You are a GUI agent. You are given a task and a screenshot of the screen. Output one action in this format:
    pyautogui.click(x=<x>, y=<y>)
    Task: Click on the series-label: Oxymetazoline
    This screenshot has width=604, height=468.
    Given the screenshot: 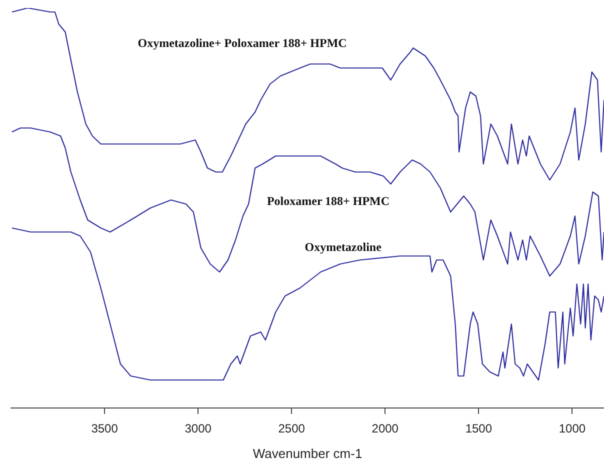 What is the action you would take?
    pyautogui.click(x=343, y=247)
    